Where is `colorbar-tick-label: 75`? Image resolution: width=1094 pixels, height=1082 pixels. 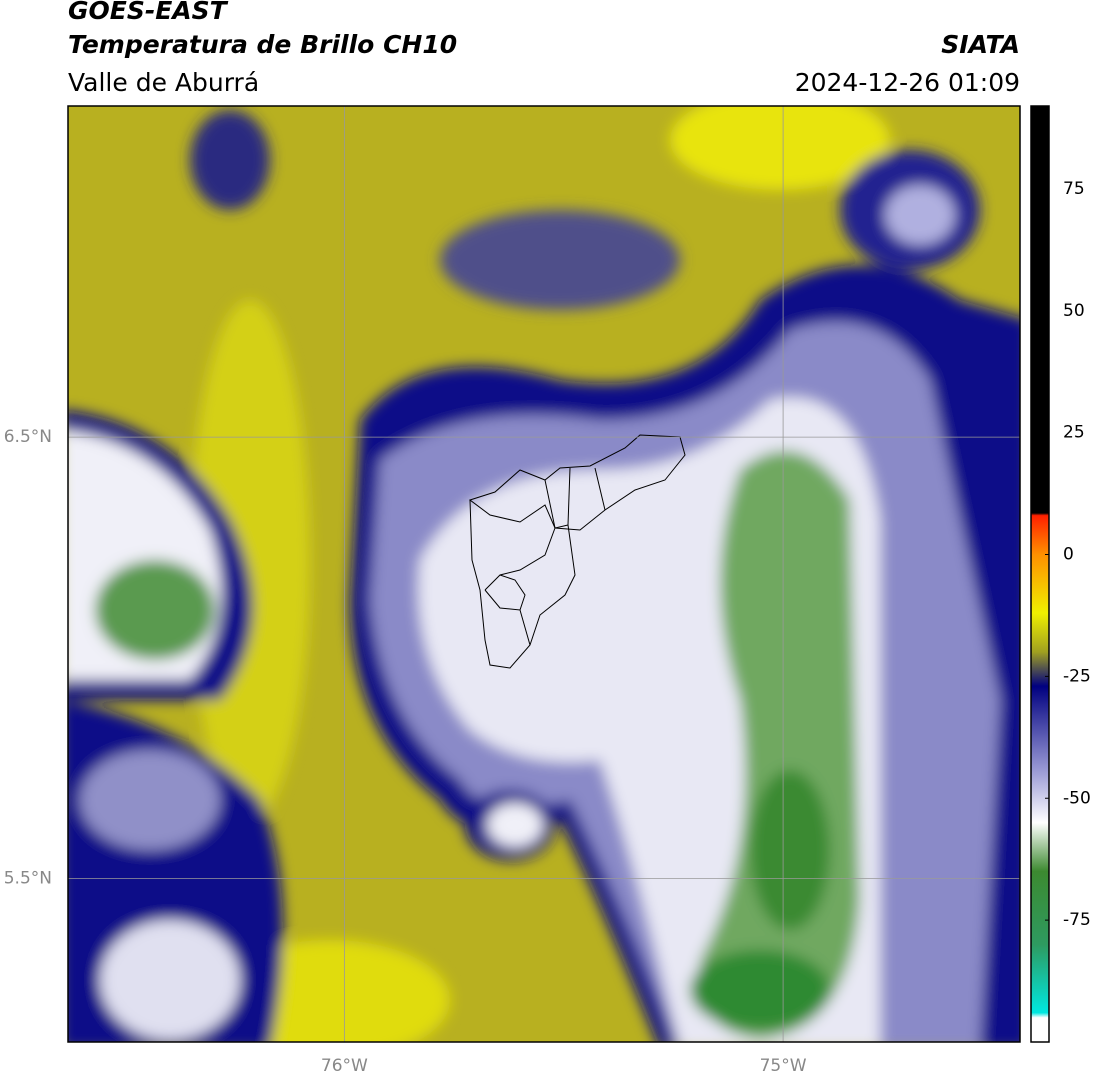
colorbar-tick-label: 75 is located at coordinates (1074, 189).